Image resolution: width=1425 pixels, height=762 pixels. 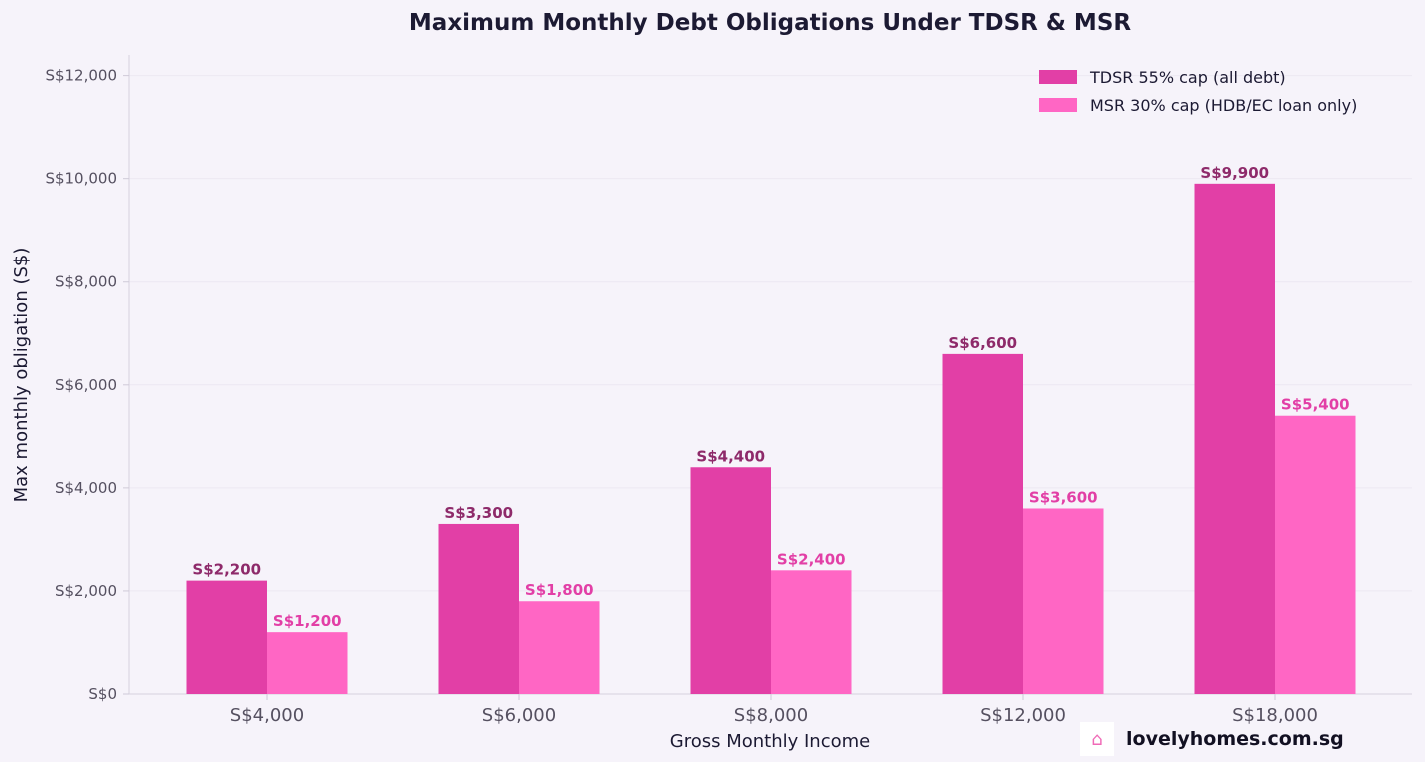 I want to click on x-tick-label: S$18,000, so click(x=1275, y=715).